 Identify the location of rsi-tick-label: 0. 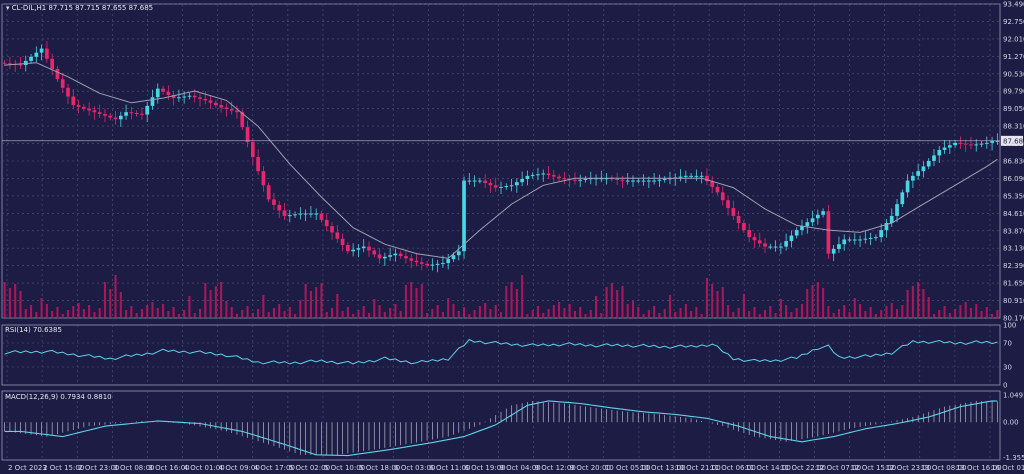
(1005, 386).